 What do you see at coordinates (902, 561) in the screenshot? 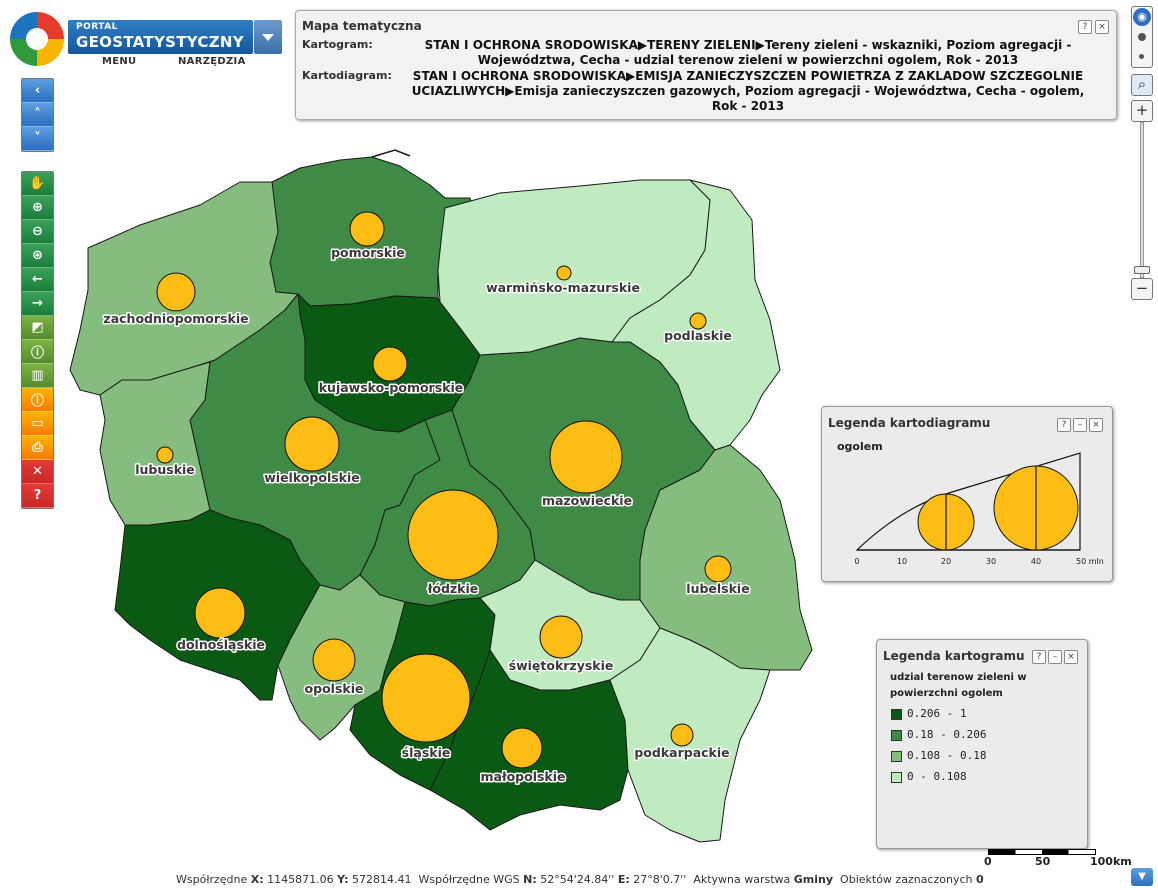
I see `legend-tick-1: 10` at bounding box center [902, 561].